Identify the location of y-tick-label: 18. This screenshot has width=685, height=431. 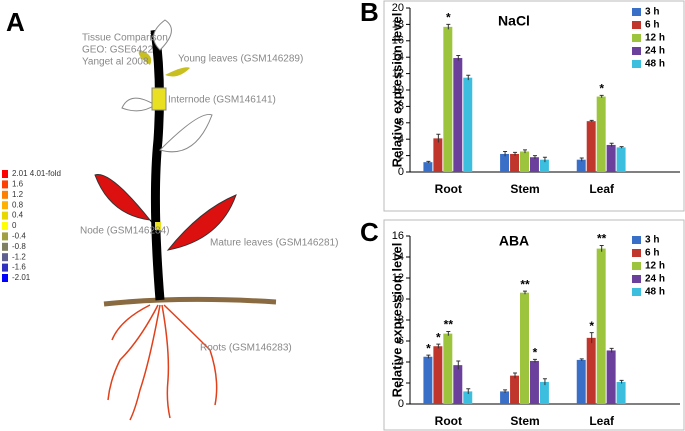
(398, 24).